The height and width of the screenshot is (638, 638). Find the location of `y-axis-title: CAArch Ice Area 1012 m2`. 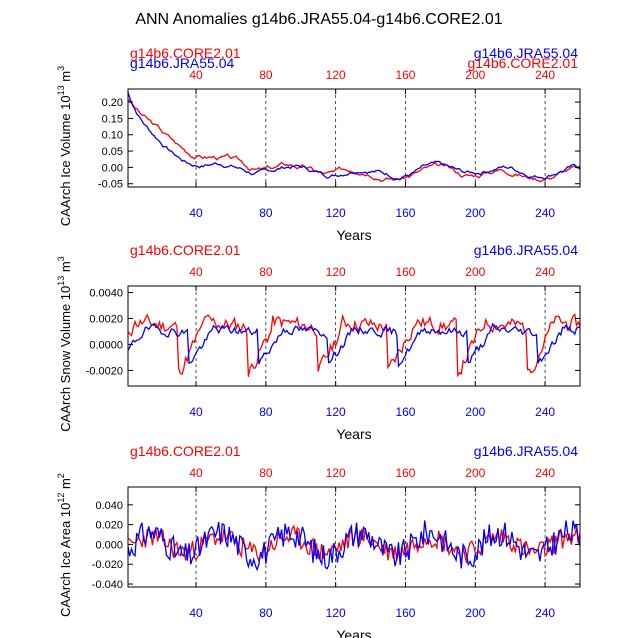

y-axis-title: CAArch Ice Area 1012 m2 is located at coordinates (64, 545).